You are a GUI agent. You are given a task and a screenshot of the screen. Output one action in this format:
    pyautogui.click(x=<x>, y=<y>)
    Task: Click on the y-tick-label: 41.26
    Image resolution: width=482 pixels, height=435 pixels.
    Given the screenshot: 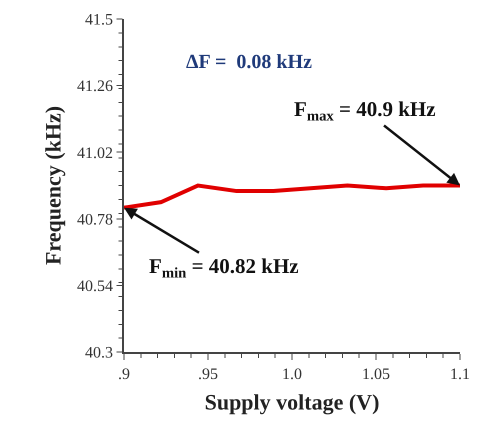 What is the action you would take?
    pyautogui.click(x=95, y=87)
    